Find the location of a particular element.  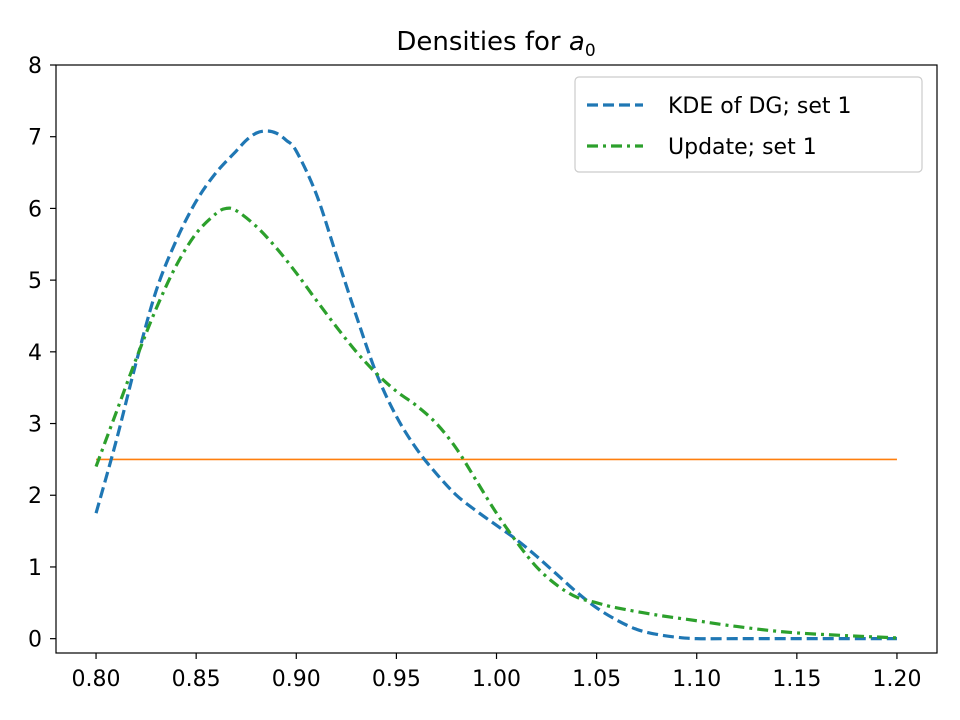

y-tick-label: 1 is located at coordinates (35, 568).